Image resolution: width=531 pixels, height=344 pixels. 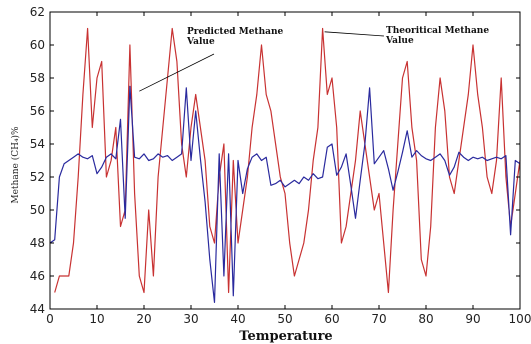 I want to click on x-tick-label: 70, so click(x=378, y=319).